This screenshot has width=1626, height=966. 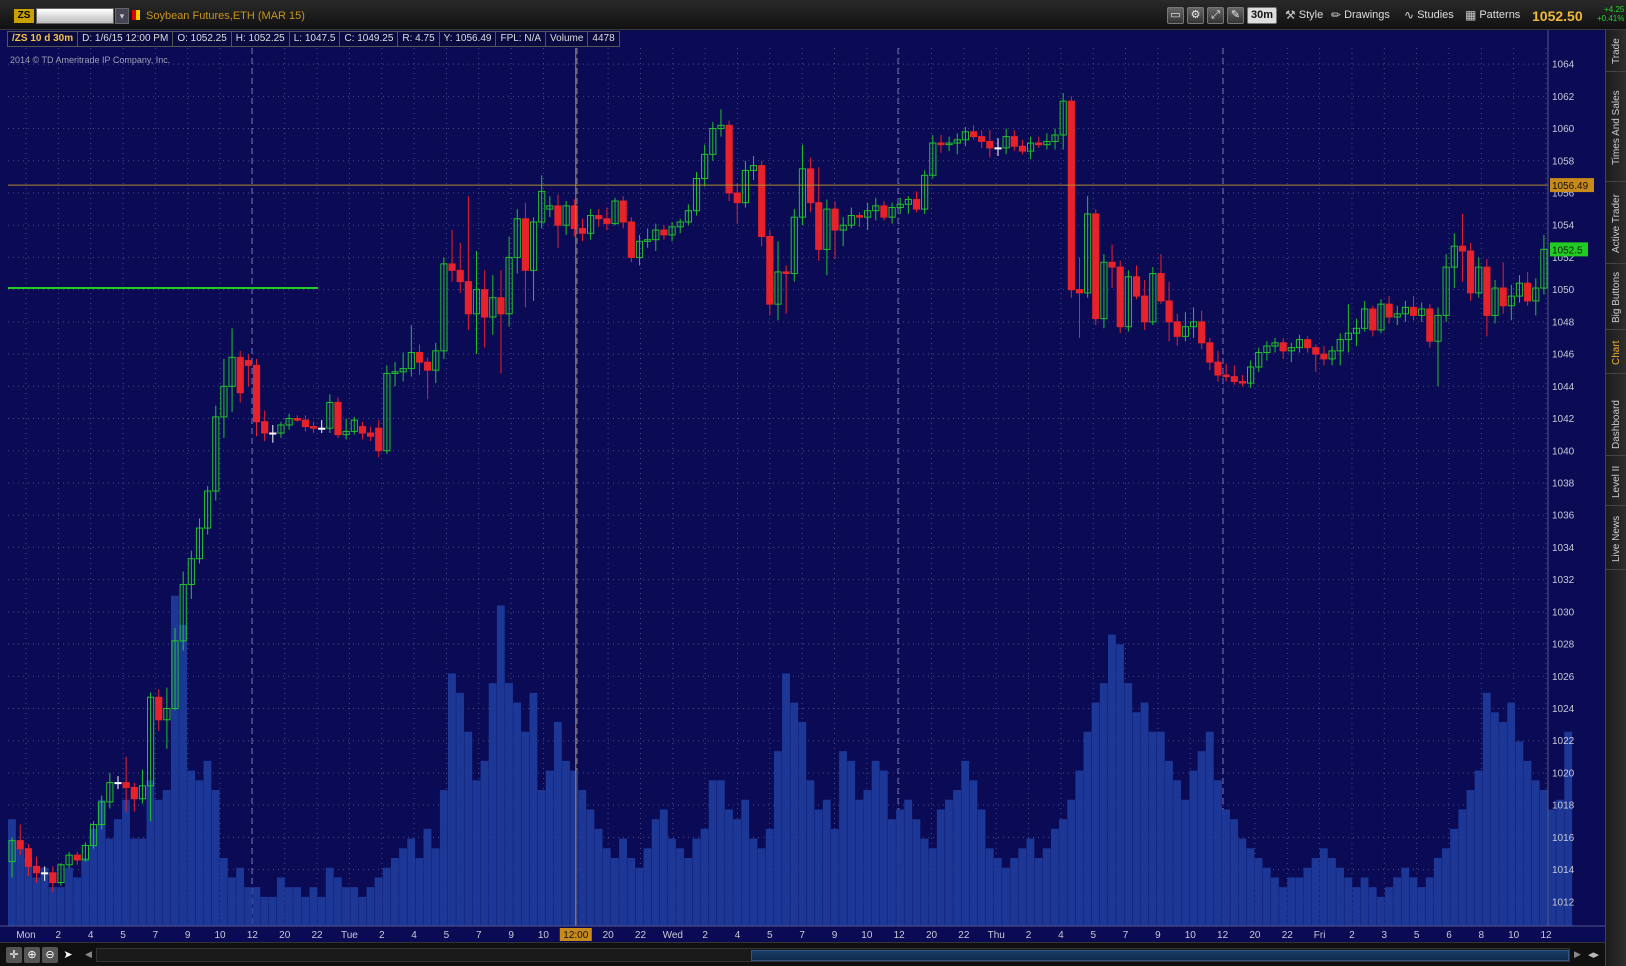 I want to click on drawings-button: ✏ Drawings, so click(x=1360, y=15).